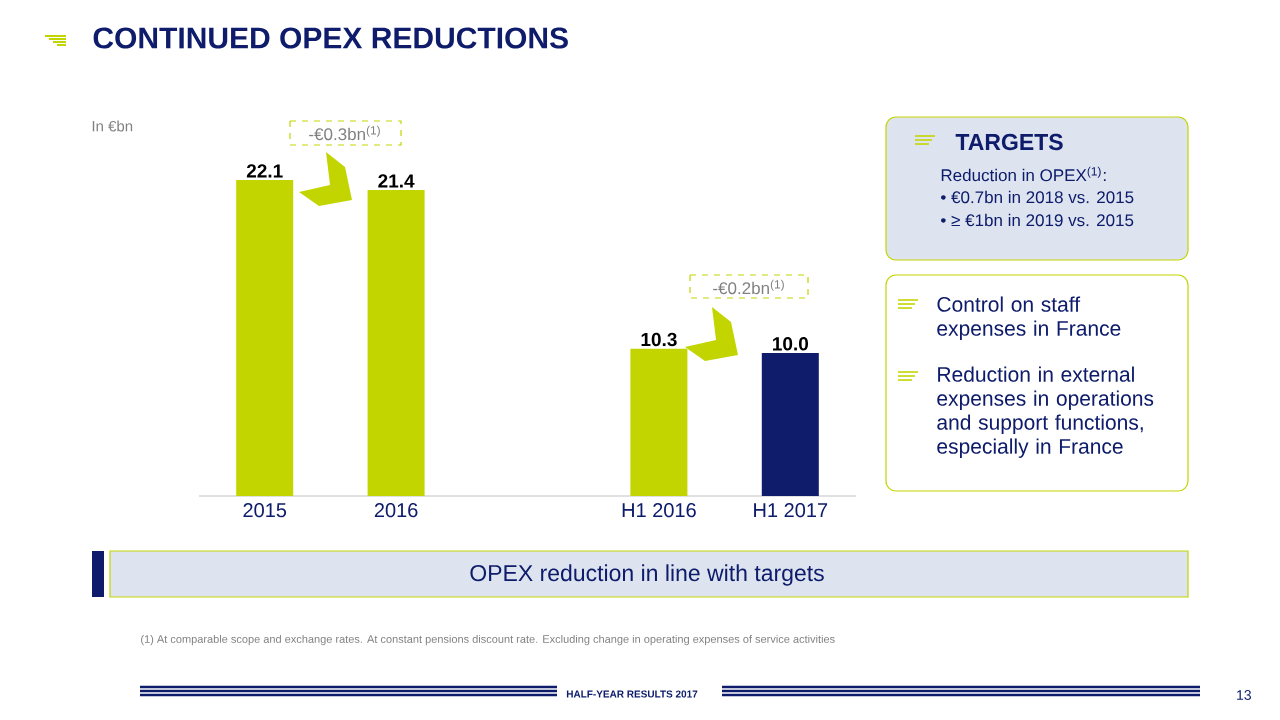 The height and width of the screenshot is (720, 1280). What do you see at coordinates (791, 344) in the screenshot?
I see `data-label: 10.0` at bounding box center [791, 344].